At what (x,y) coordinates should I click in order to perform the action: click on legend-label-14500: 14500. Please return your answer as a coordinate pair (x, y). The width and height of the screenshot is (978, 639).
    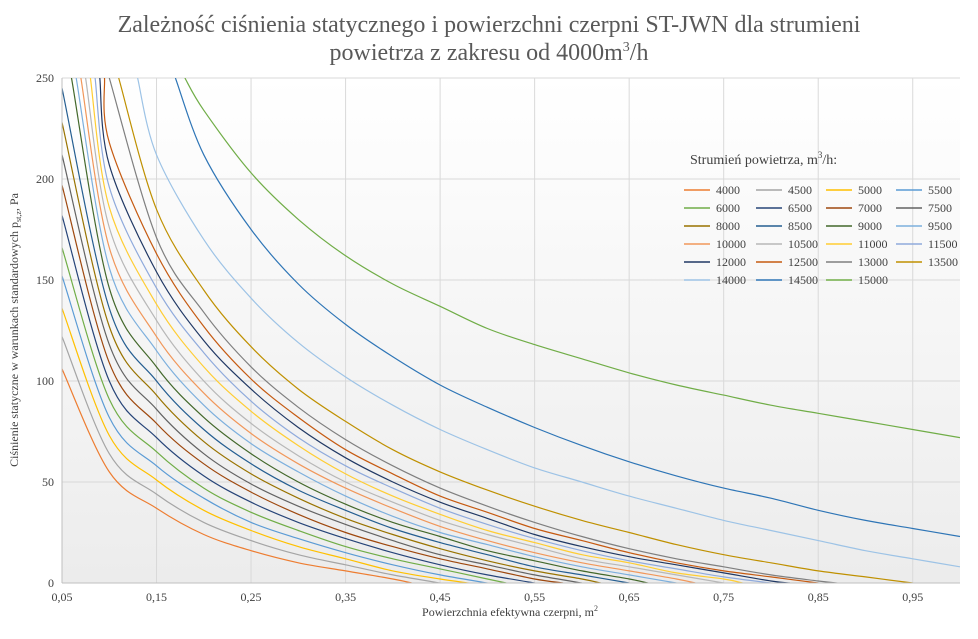
    Looking at the image, I should click on (803, 280).